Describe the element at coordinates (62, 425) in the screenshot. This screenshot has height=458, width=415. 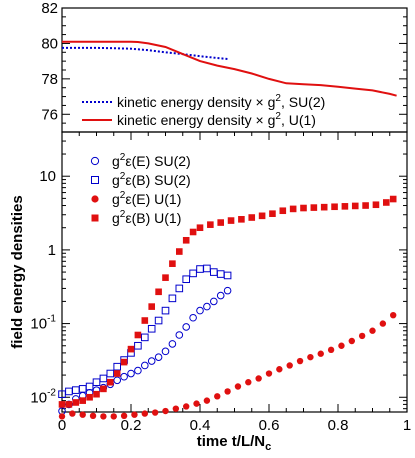
I see `xtick-label: 0` at that location.